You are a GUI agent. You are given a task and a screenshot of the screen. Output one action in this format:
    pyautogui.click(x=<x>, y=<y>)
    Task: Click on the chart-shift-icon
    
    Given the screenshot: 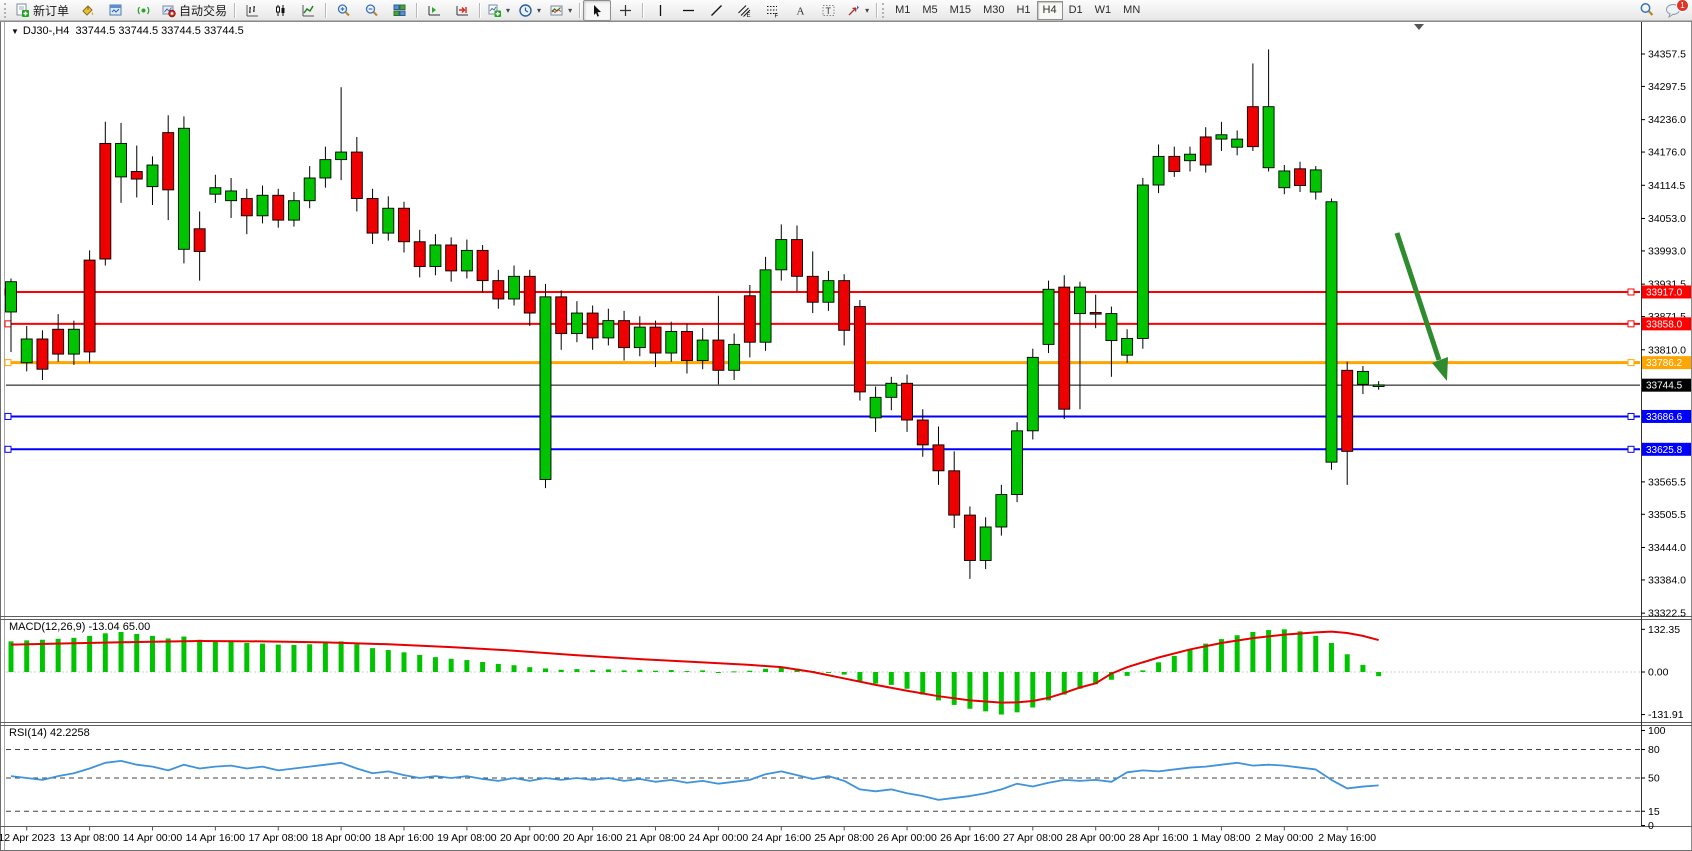 What is the action you would take?
    pyautogui.click(x=434, y=10)
    